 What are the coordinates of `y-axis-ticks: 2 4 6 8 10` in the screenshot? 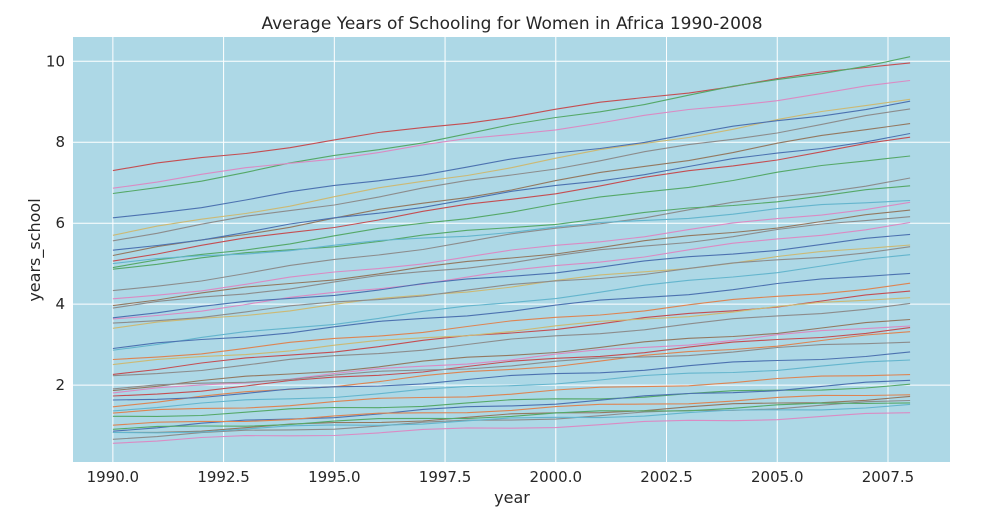 It's located at (55, 223).